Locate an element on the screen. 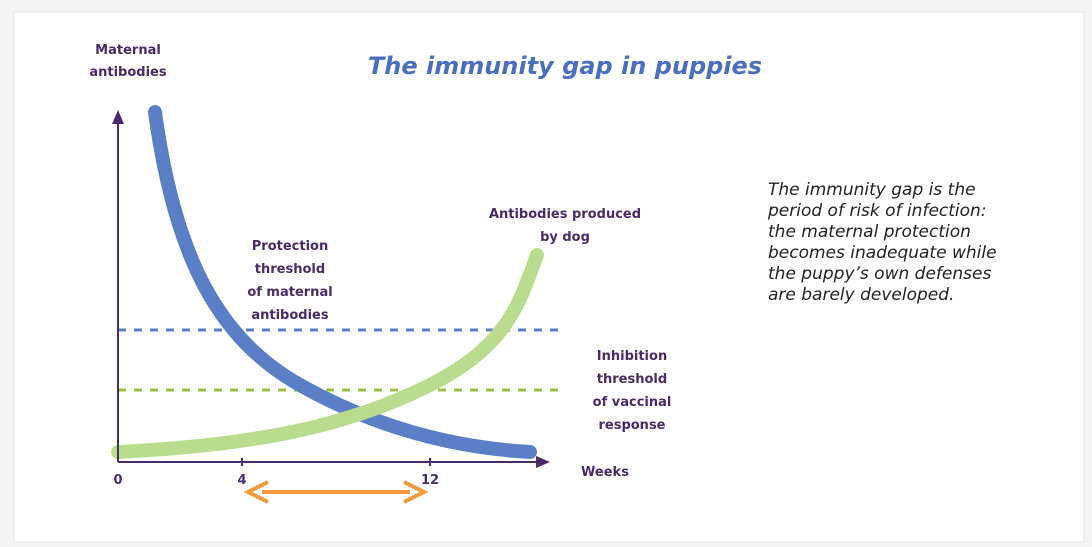 This screenshot has height=547, width=1092. title: The immunity gap in puppies is located at coordinates (565, 66).